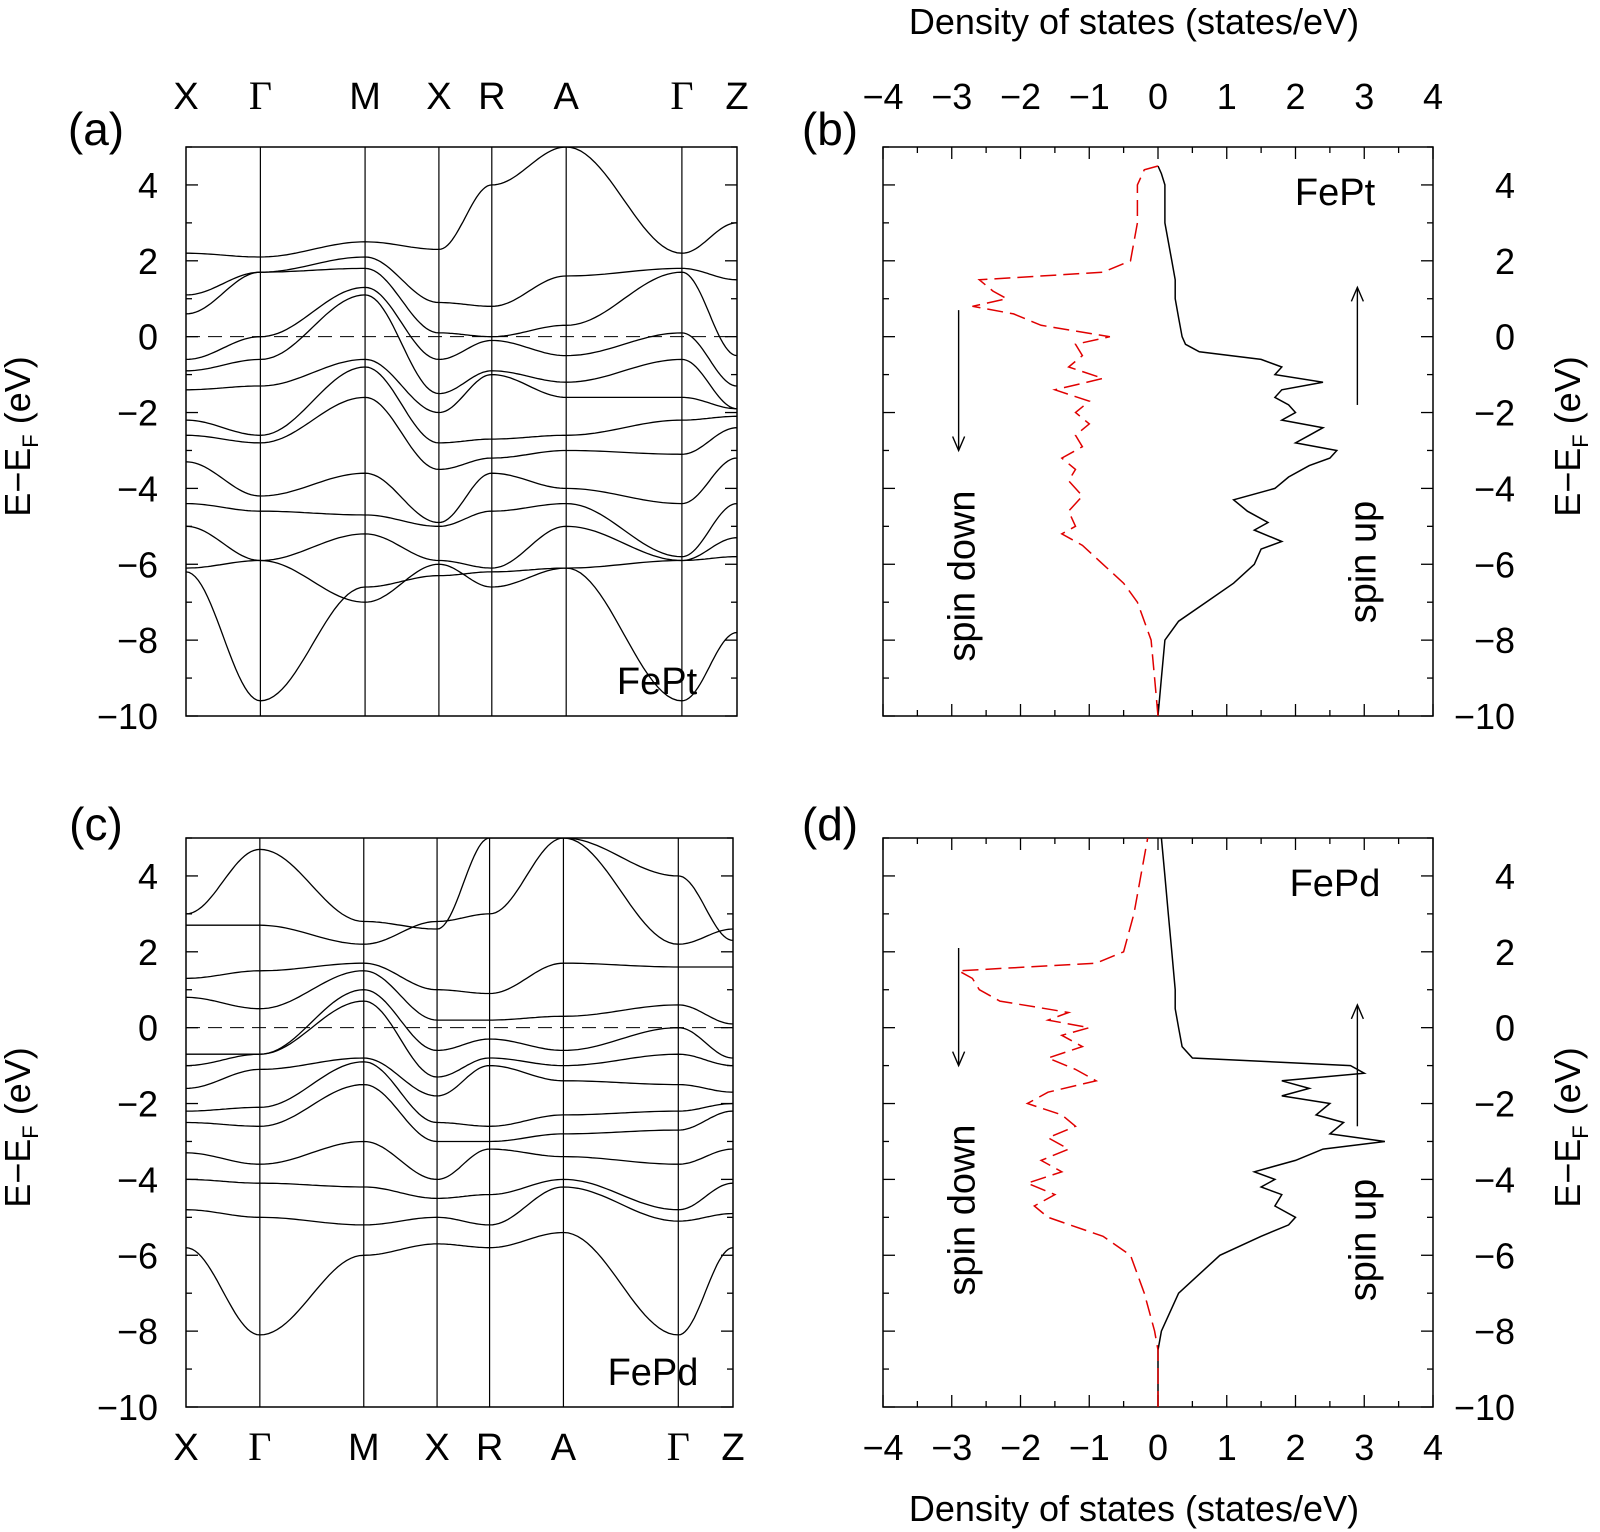 The height and width of the screenshot is (1532, 1600). What do you see at coordinates (882, 1447) in the screenshot?
I see `x-tick-label: −4` at bounding box center [882, 1447].